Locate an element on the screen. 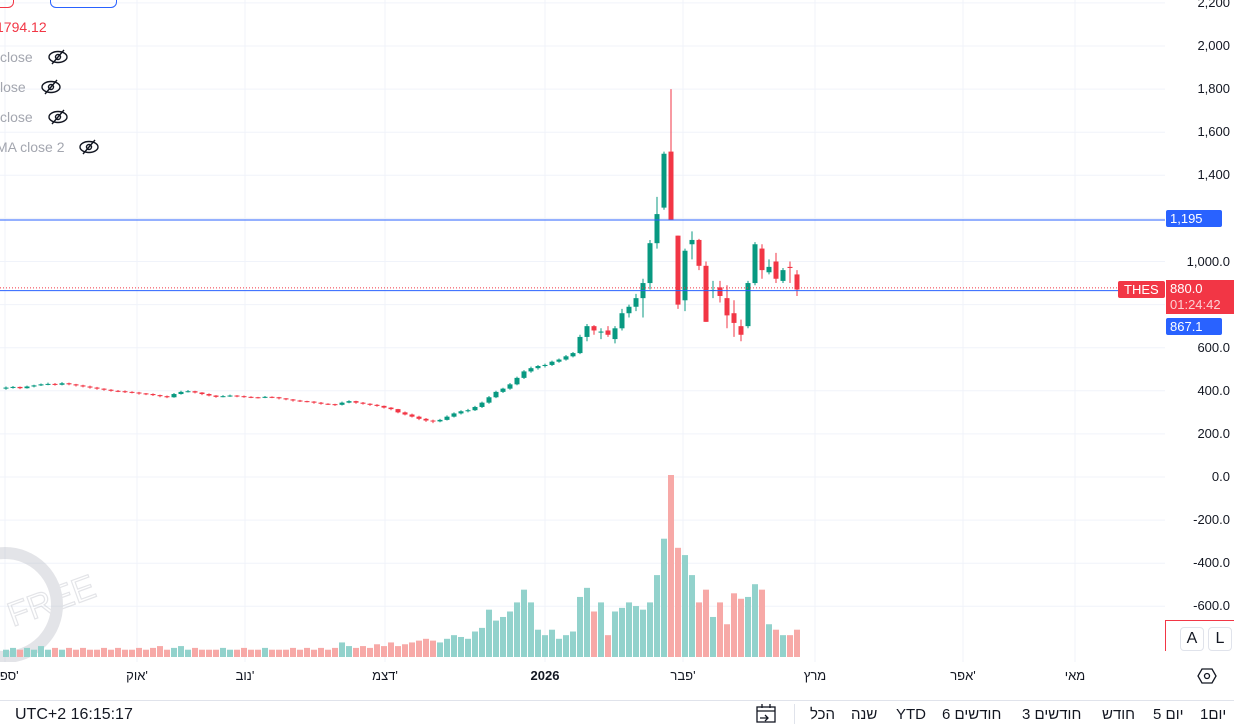 This screenshot has width=1234, height=727. clock: UTC+2 16:15:17 is located at coordinates (74, 714).